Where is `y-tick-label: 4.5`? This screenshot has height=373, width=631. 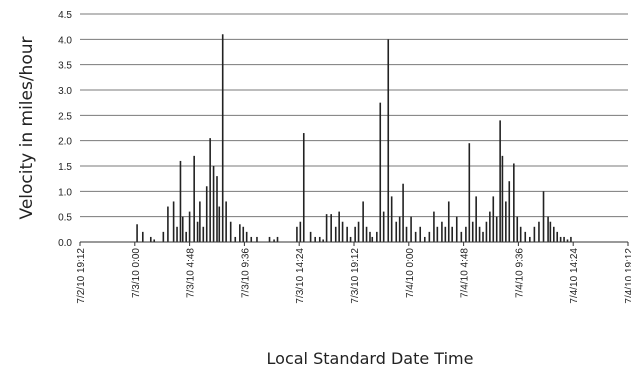
y-tick-label: 4.5 is located at coordinates (65, 15).